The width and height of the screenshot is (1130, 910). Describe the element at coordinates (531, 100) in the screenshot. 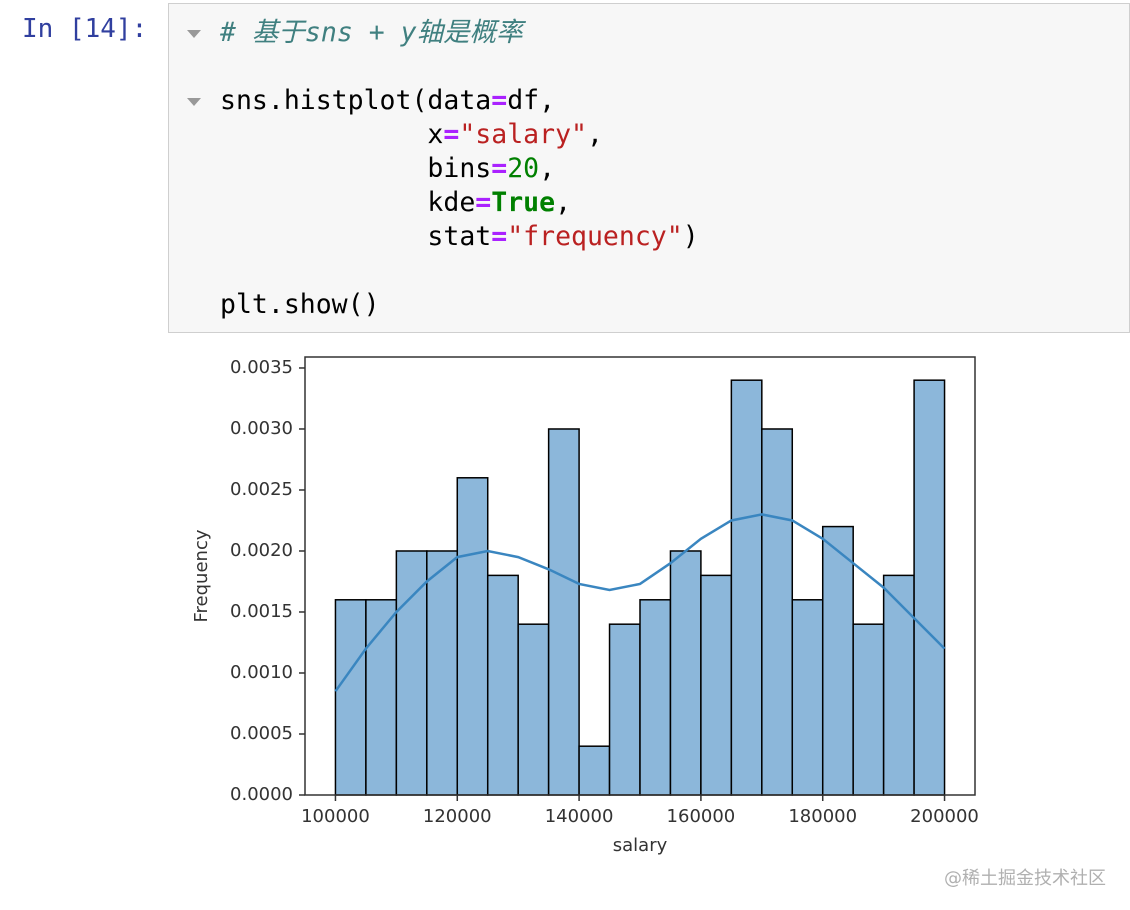

I see `code-token: df,` at that location.